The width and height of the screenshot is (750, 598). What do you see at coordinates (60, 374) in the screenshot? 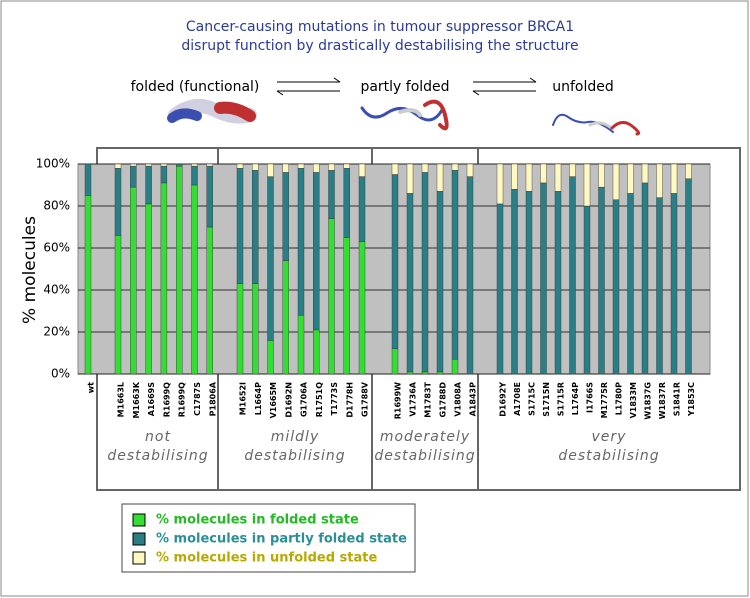
I see `y-tick-label: 0%` at bounding box center [60, 374].